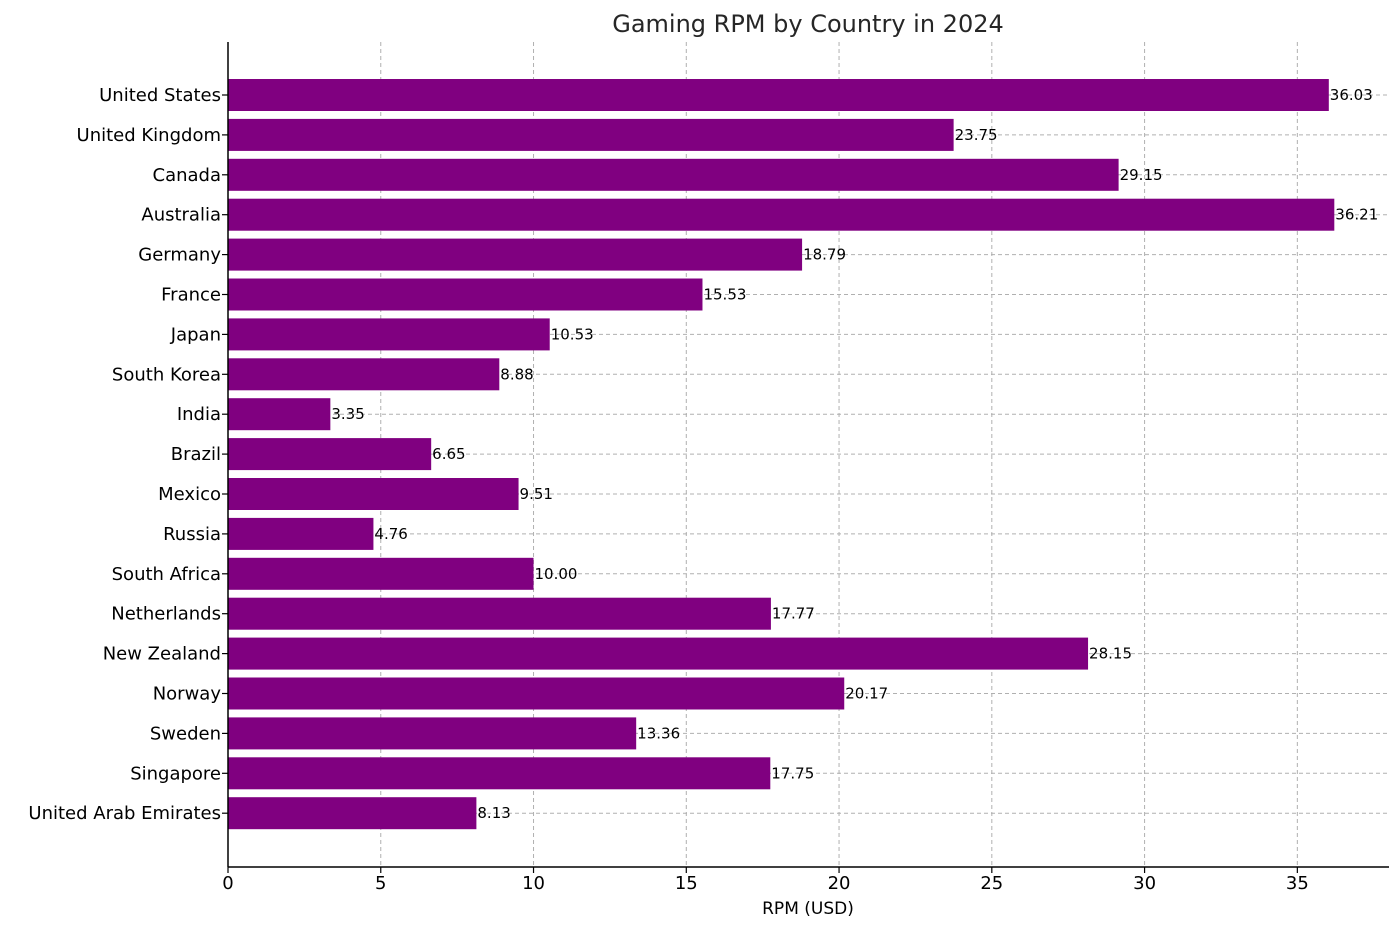  What do you see at coordinates (124, 813) in the screenshot?
I see `category-label: United Arab Emirates` at bounding box center [124, 813].